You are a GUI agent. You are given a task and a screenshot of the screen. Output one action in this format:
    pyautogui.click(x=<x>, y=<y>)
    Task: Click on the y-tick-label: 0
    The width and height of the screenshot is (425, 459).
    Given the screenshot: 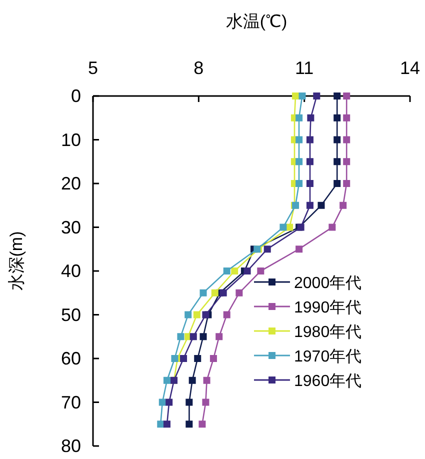 What is the action you would take?
    pyautogui.click(x=75, y=96)
    